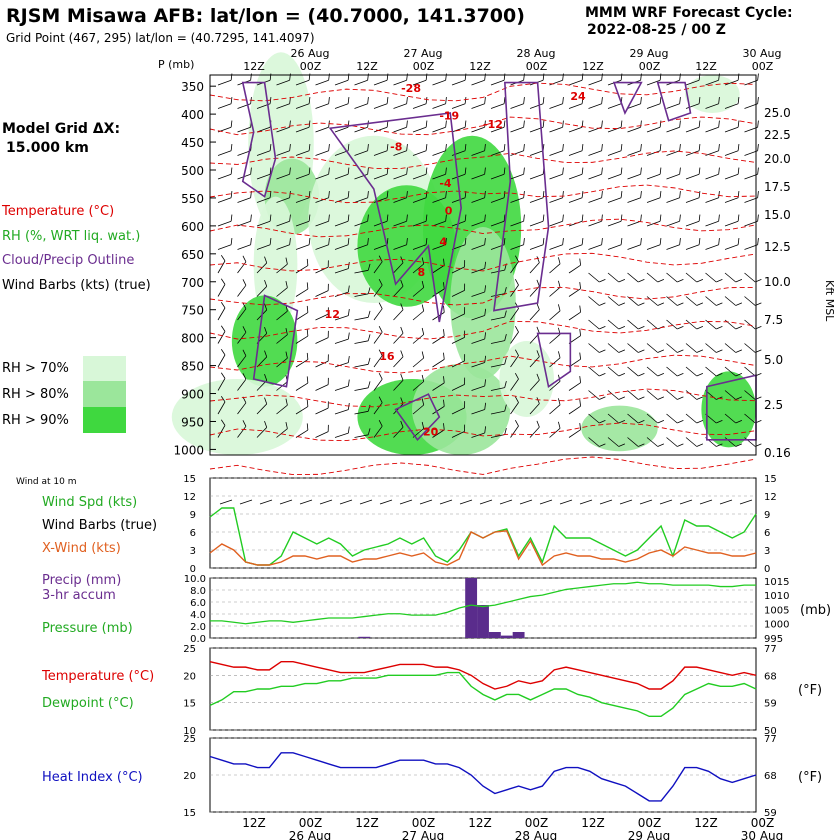 Image resolution: width=840 pixels, height=840 pixels. What do you see at coordinates (776, 596) in the screenshot?
I see `pressure-tick-label: 1010` at bounding box center [776, 596].